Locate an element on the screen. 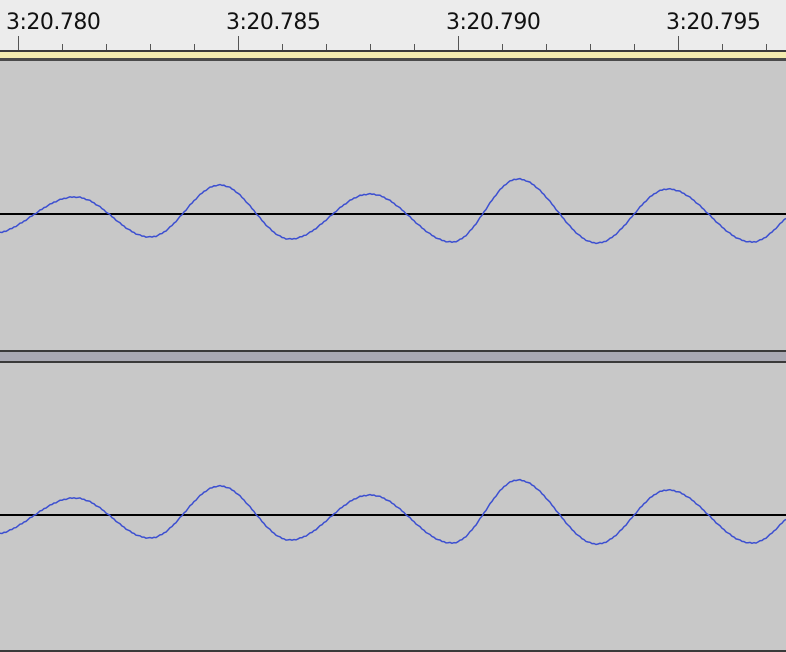  track-bottom-border is located at coordinates (393, 651).